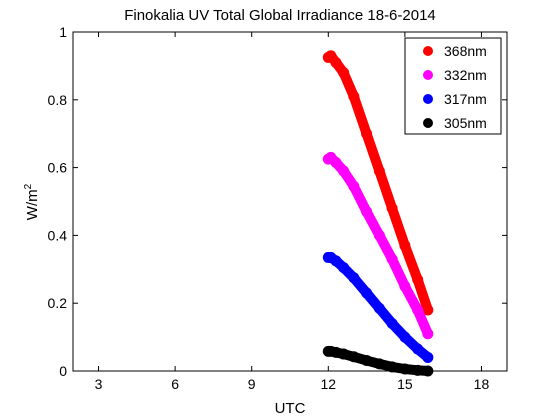 The image size is (560, 420). Describe the element at coordinates (290, 408) in the screenshot. I see `x-axis-title: UTC` at that location.